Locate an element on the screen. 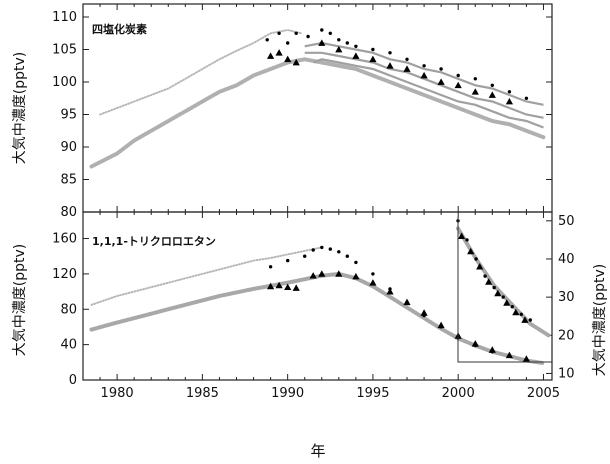 The width and height of the screenshot is (610, 464). bottom-panel-title: 1,1,1-トリクロロエタン is located at coordinates (154, 241).